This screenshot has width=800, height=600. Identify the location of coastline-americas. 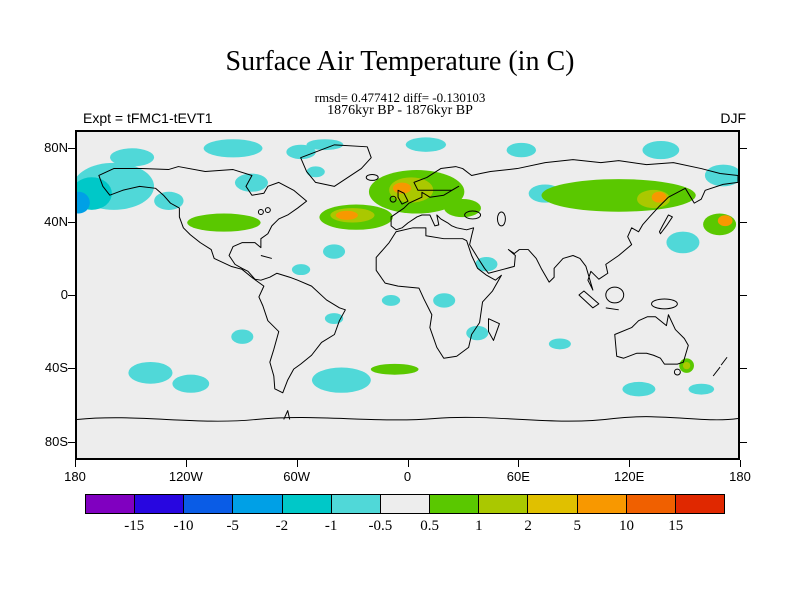
(222, 280).